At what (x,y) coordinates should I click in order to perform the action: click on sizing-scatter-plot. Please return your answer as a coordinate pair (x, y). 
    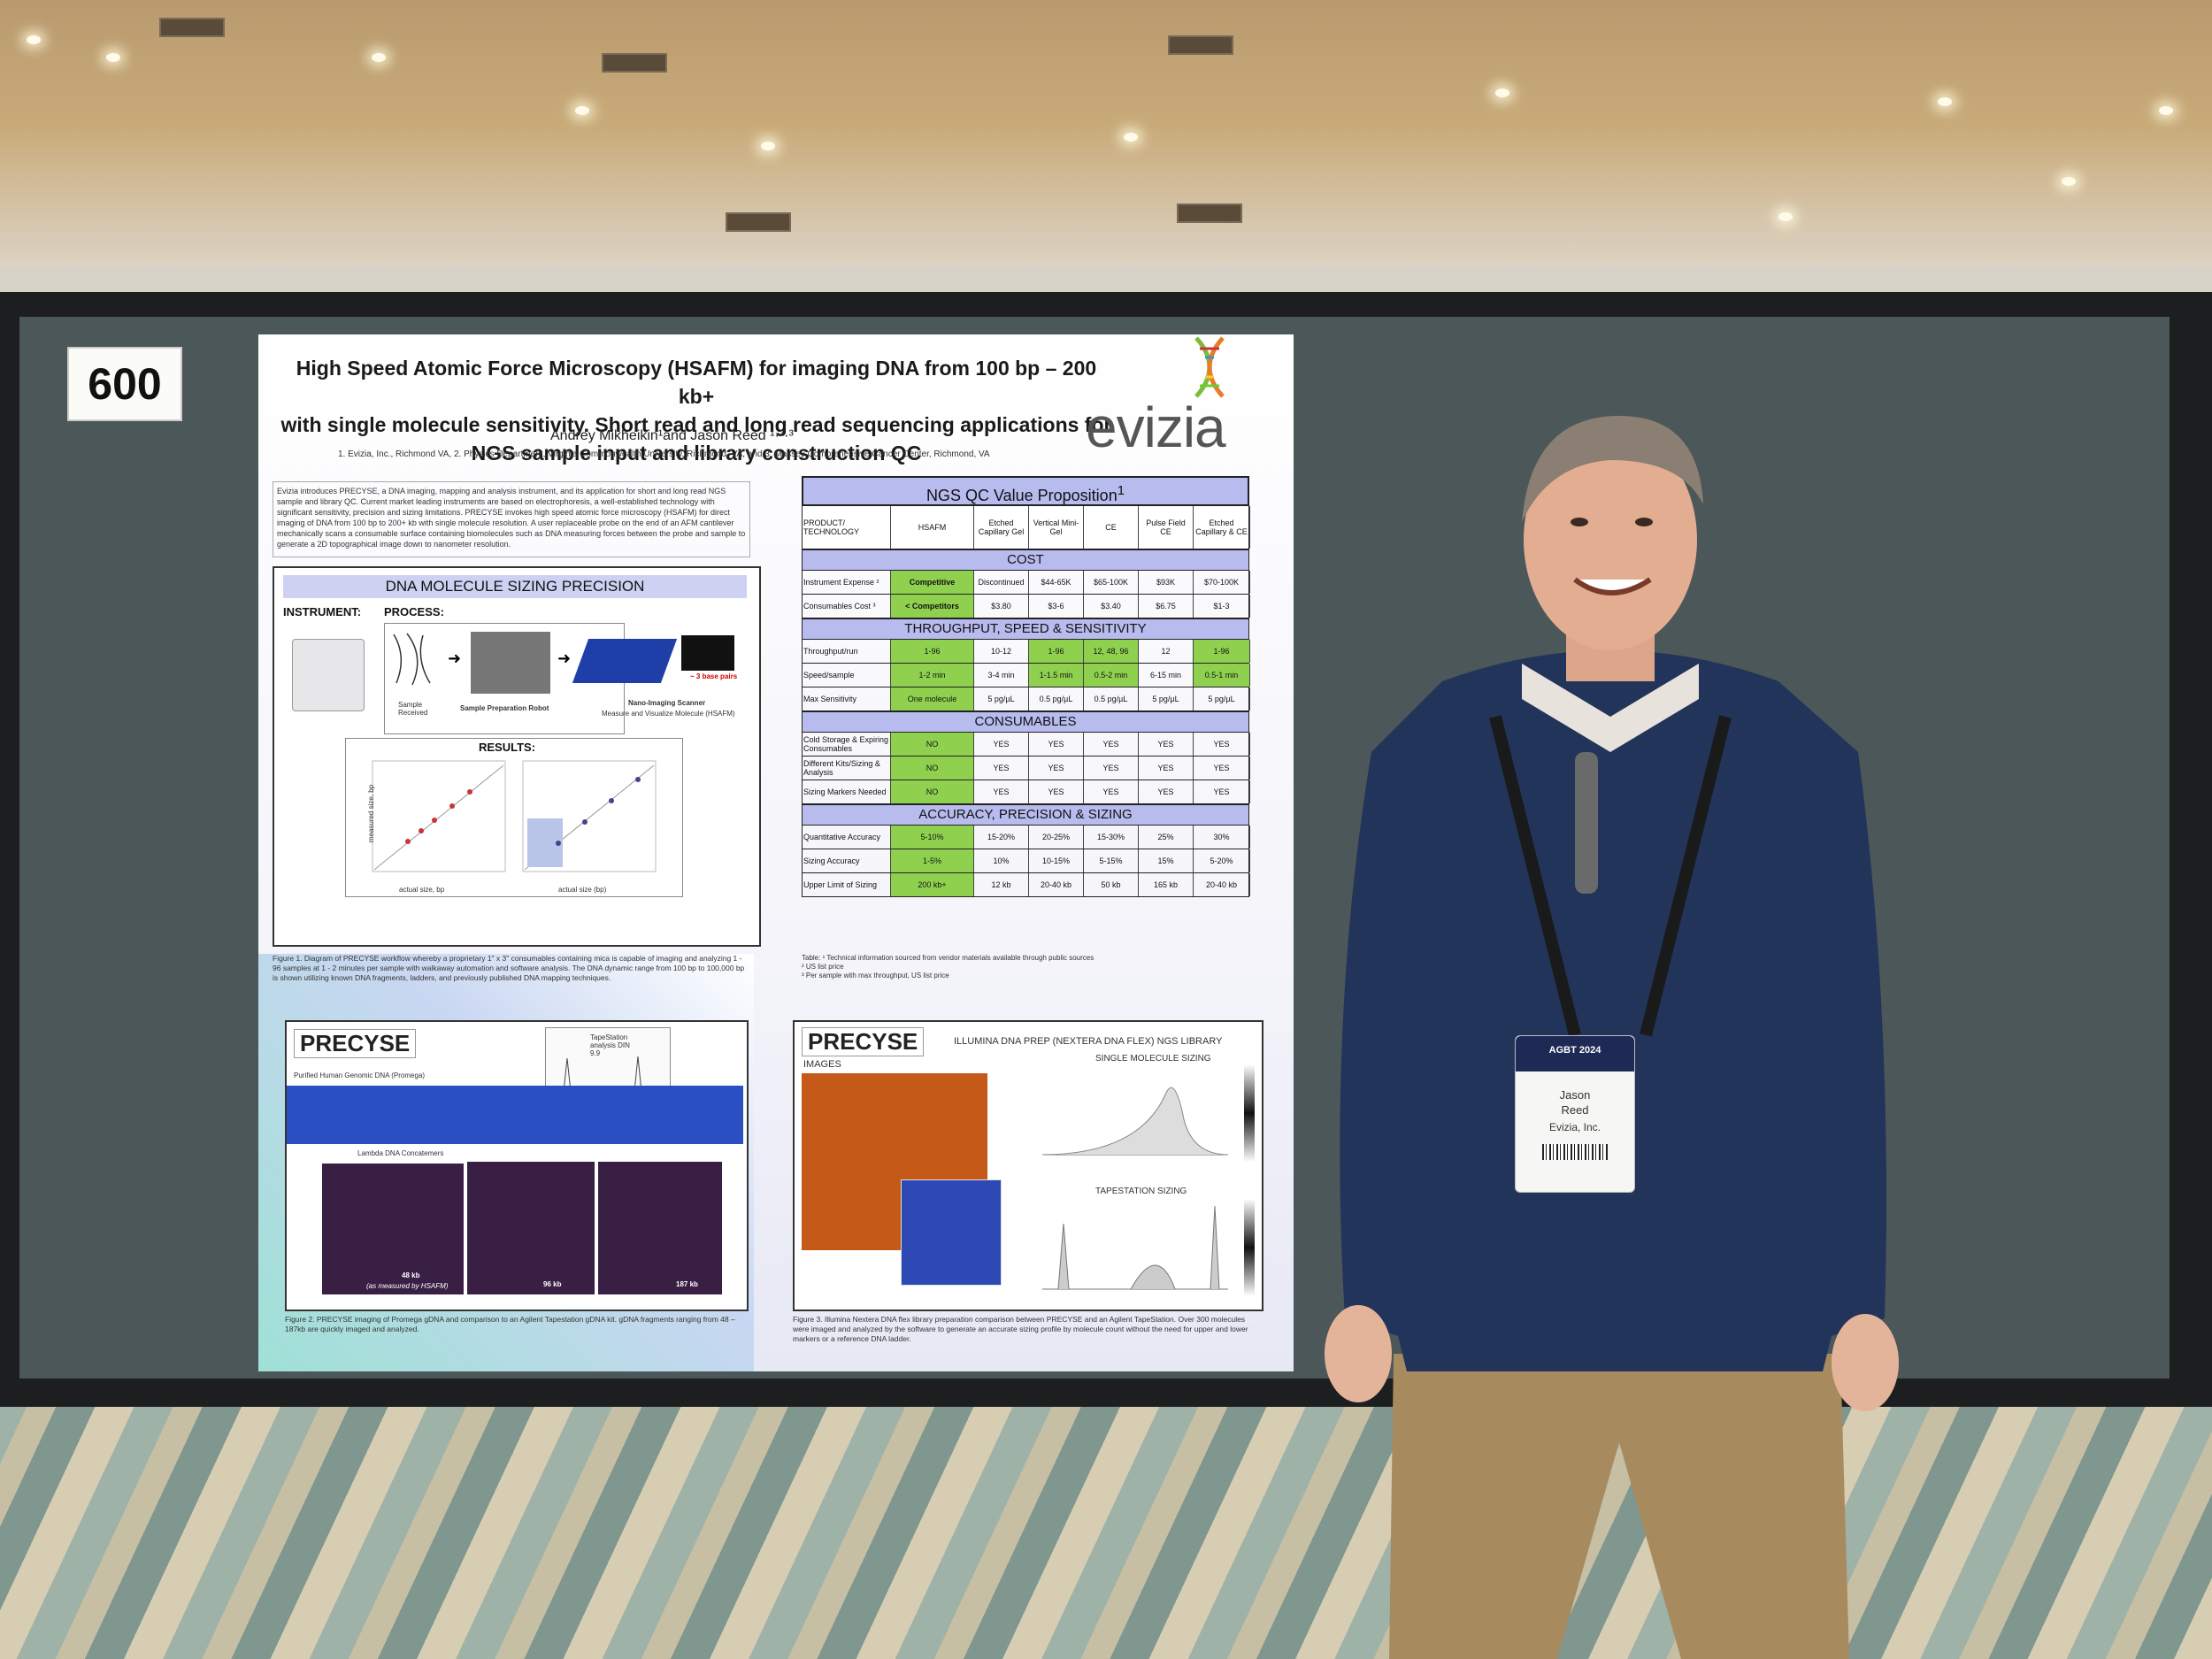
    Looking at the image, I should click on (514, 816).